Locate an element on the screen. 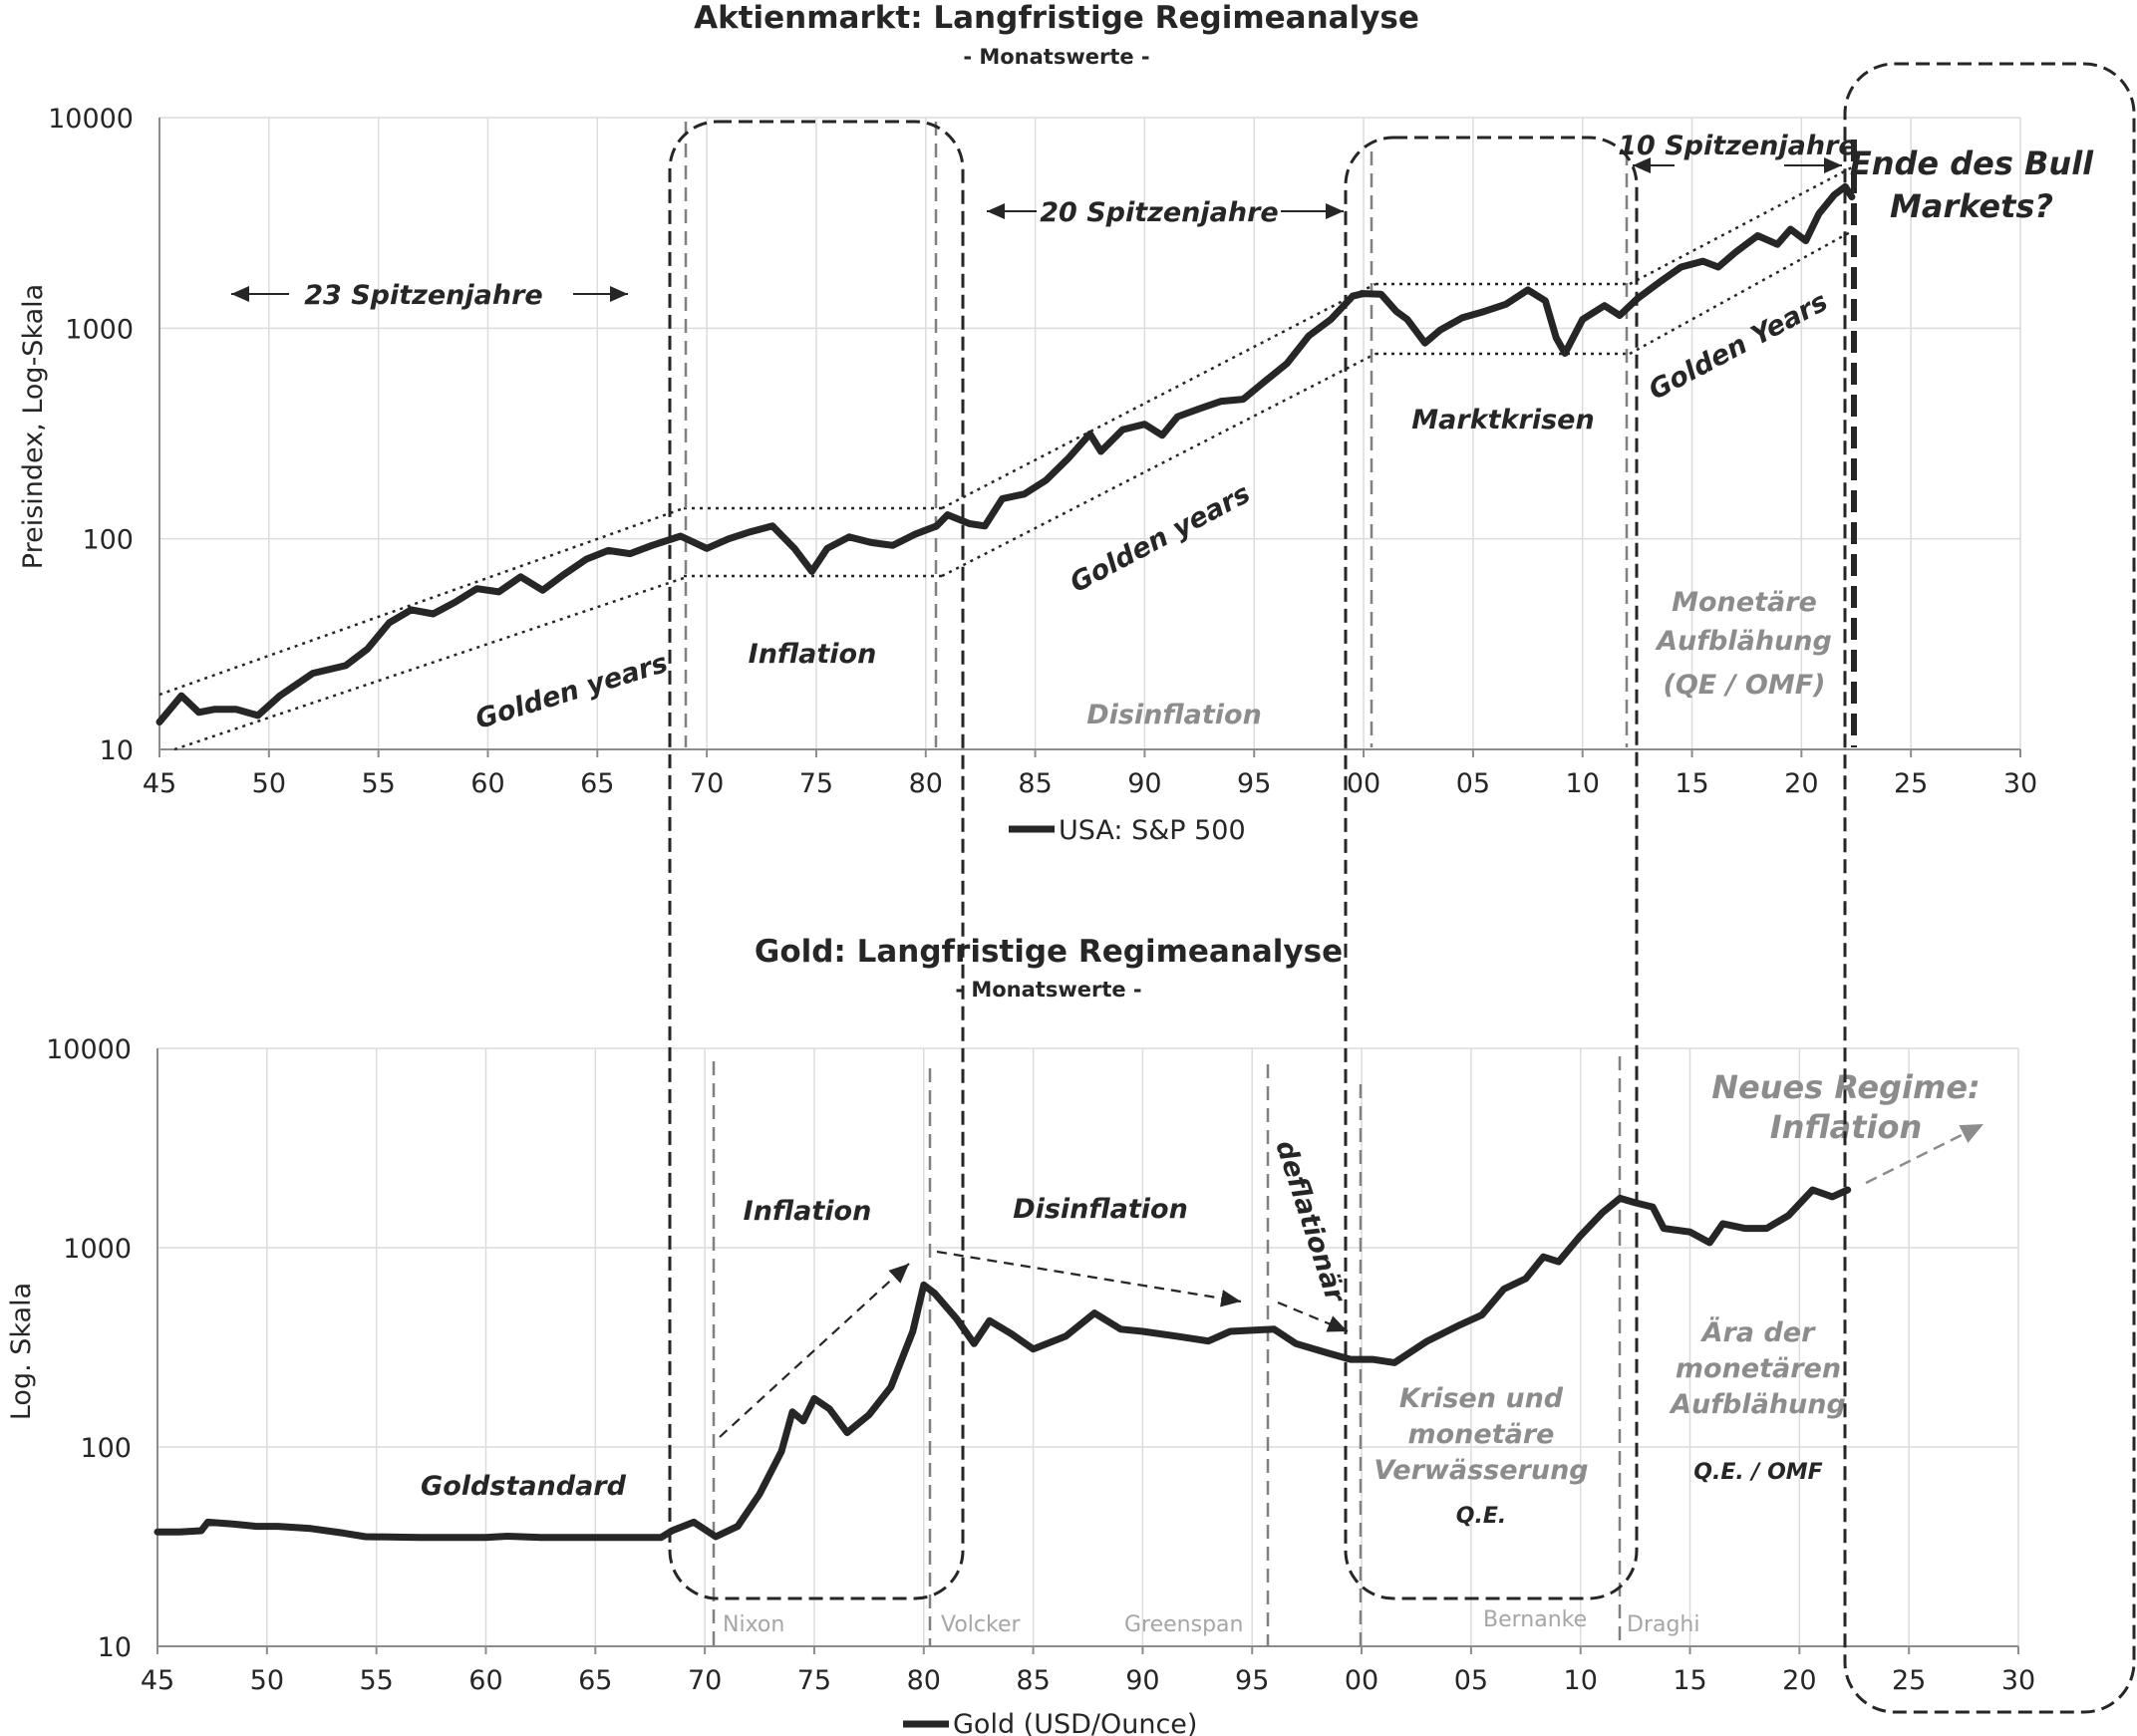  sp500-x-tick-label: 65 is located at coordinates (597, 783).